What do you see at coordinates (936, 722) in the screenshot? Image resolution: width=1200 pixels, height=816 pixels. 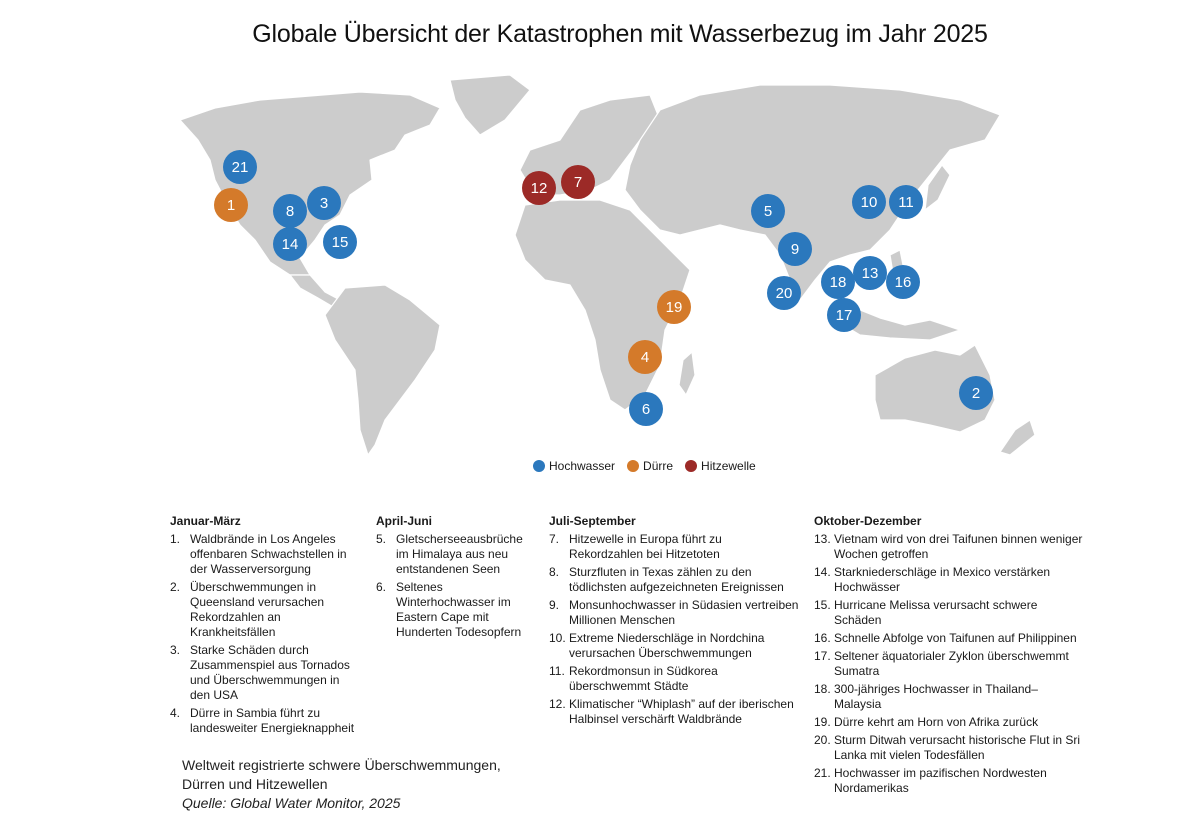 I see `event-text: Dürre kehrt am Horn von Afrika zurück` at bounding box center [936, 722].